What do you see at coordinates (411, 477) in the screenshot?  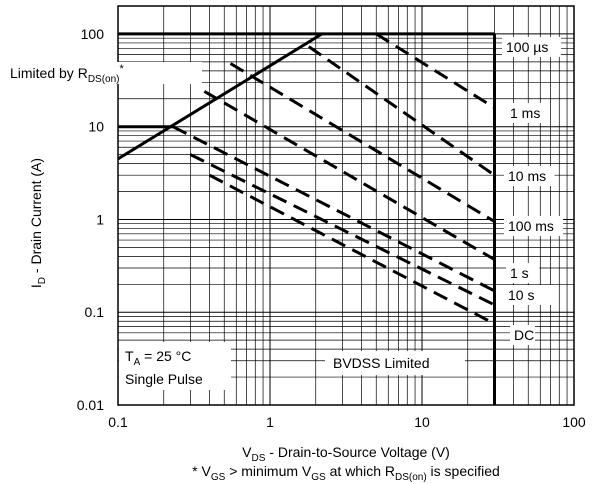 I see `footnote-s3: DS(on)` at bounding box center [411, 477].